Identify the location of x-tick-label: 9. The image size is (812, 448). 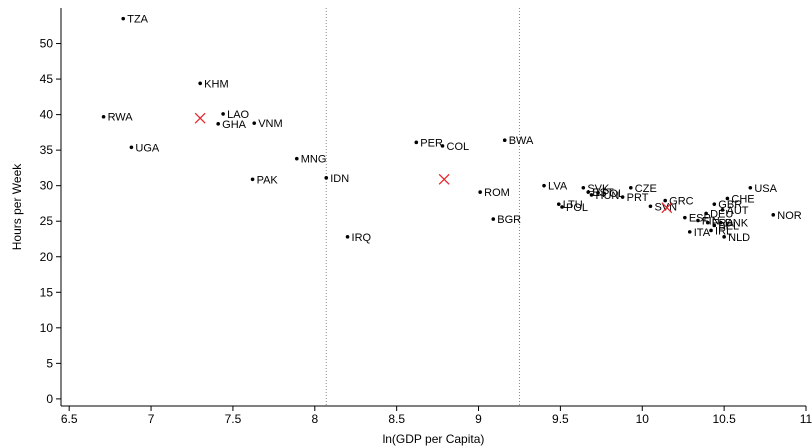
(478, 419).